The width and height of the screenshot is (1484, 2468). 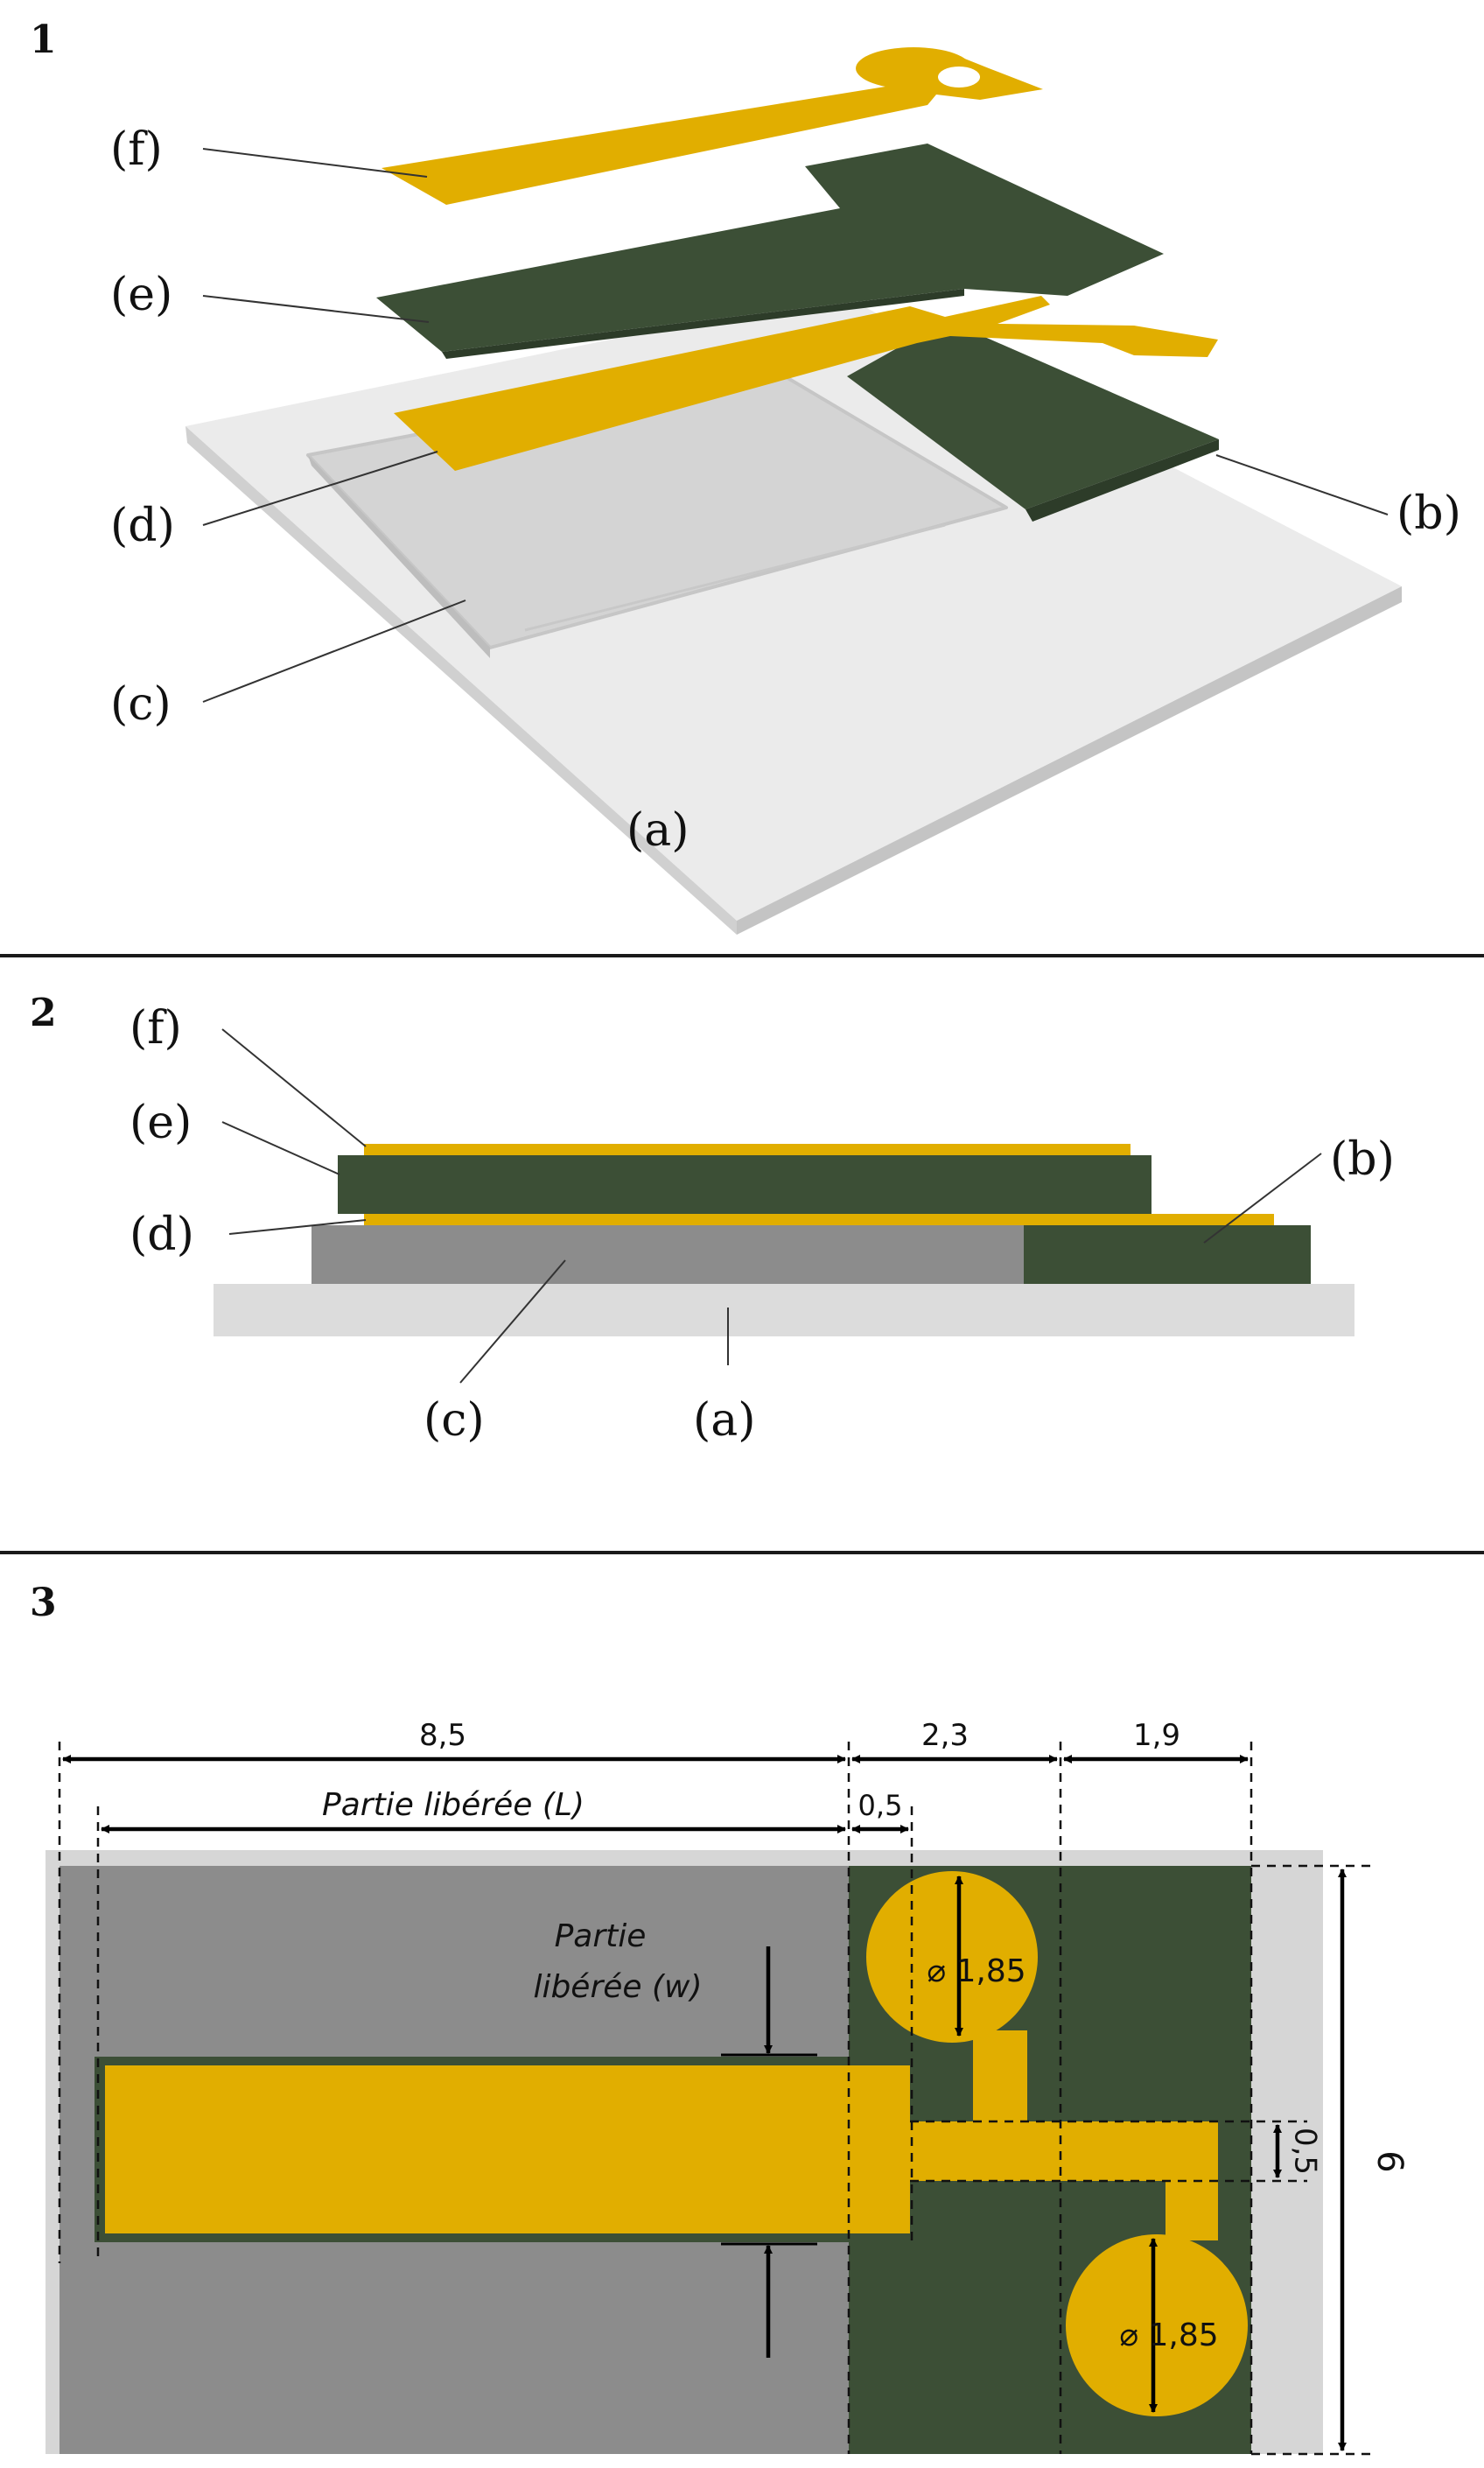 I want to click on panel-2-leaders, so click(x=771, y=1206).